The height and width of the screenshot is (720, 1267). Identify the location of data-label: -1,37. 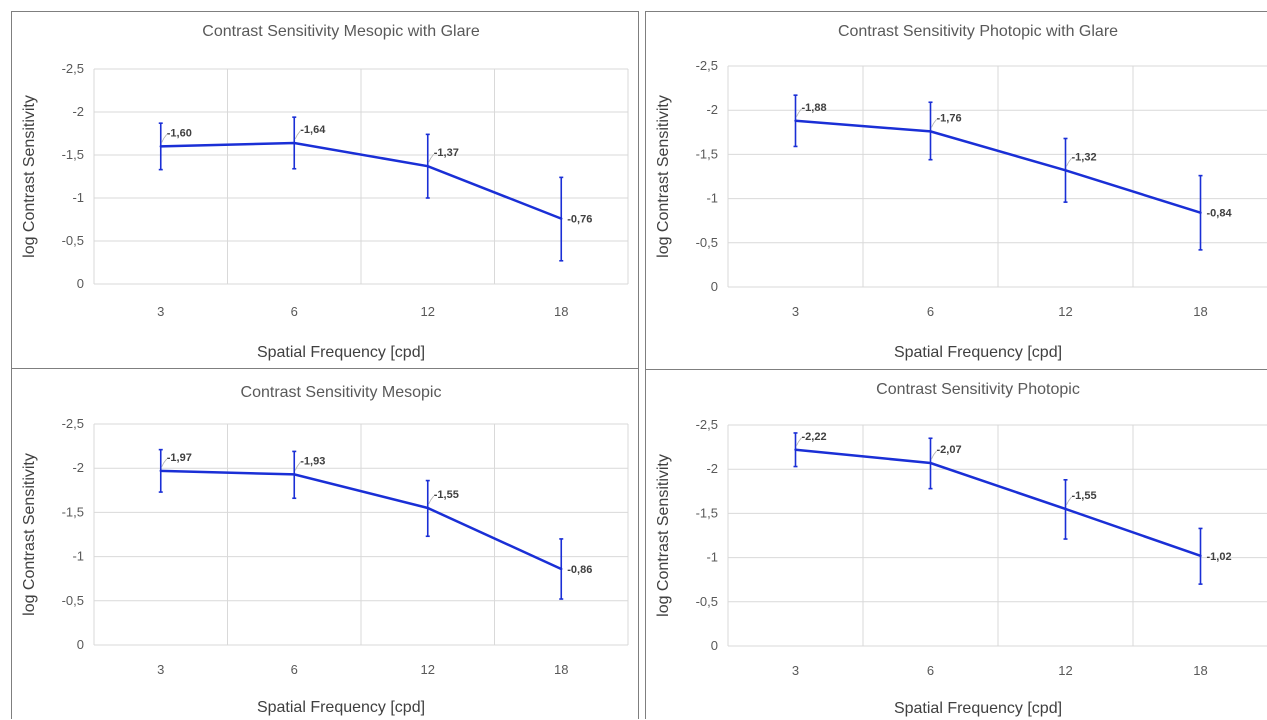
(446, 153).